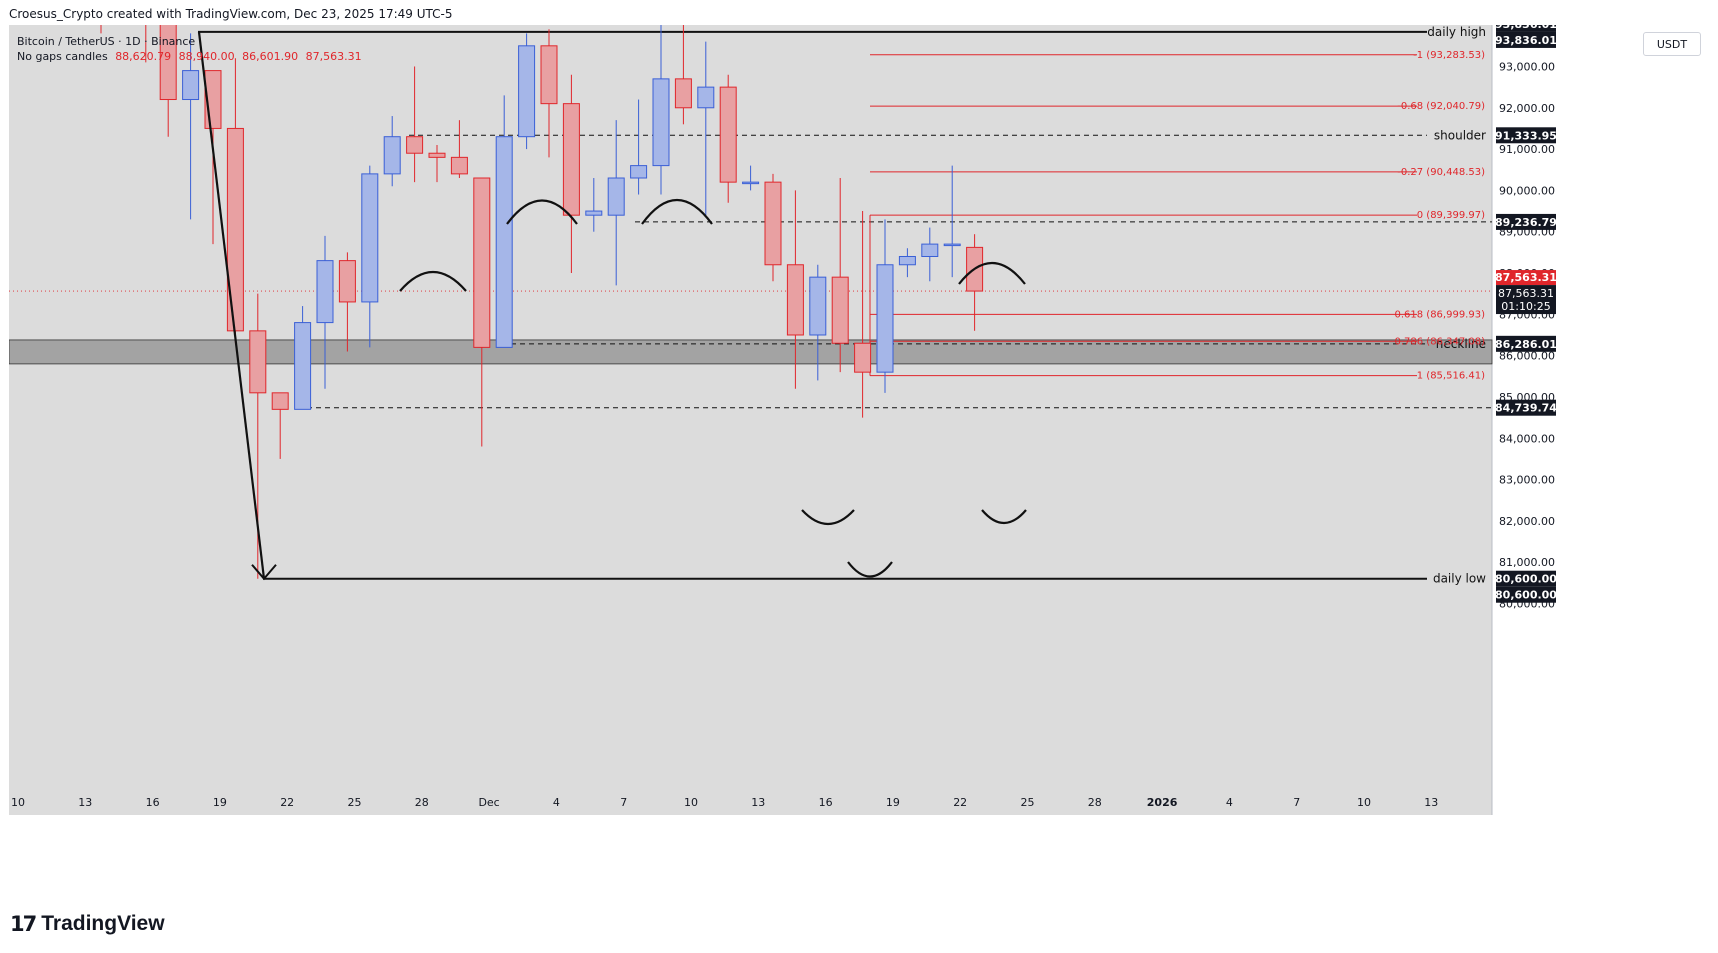 The height and width of the screenshot is (953, 1718). I want to click on x-tick-20: 10, so click(1364, 802).